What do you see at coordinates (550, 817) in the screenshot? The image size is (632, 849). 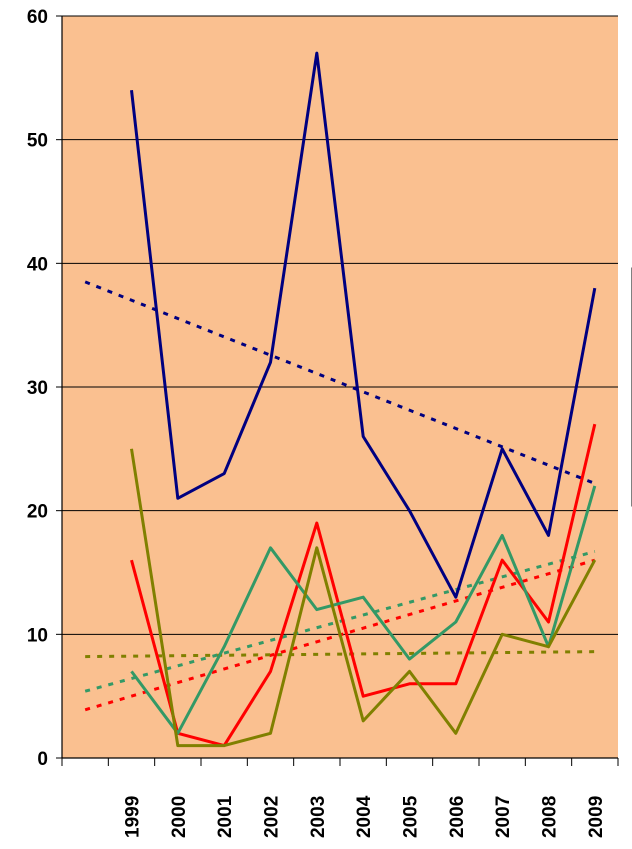 I see `x-tick-label-2008: 2008` at bounding box center [550, 817].